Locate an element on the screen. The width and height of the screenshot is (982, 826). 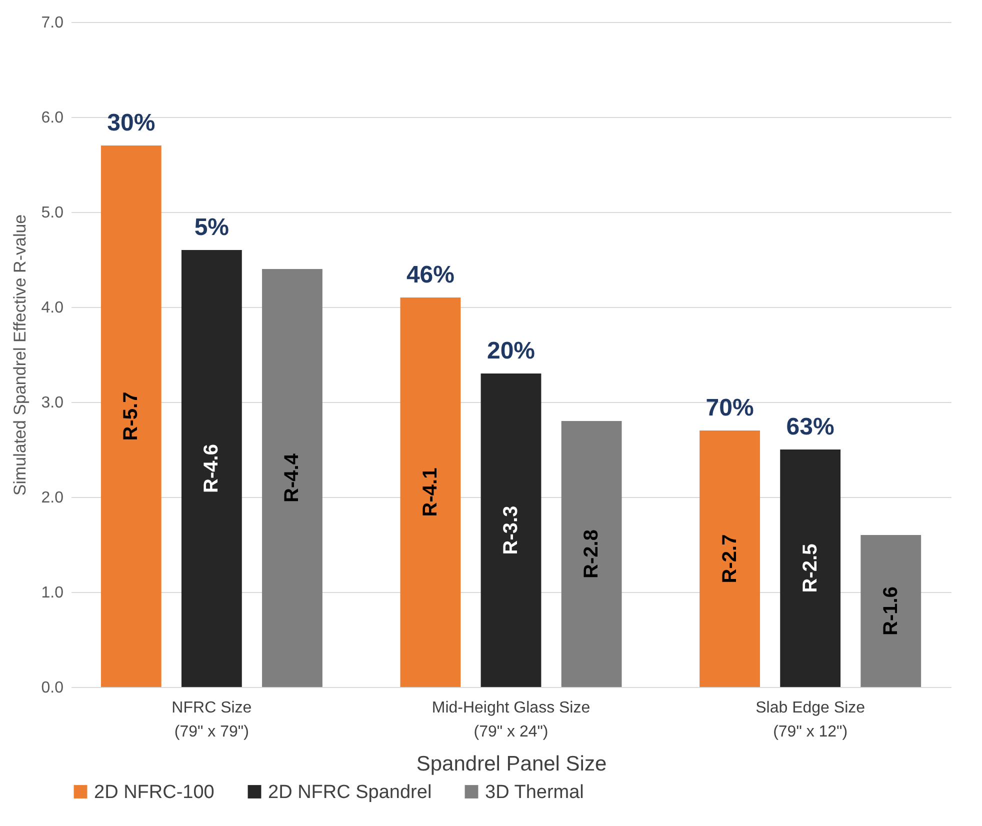
y-tick-label: 3.0 is located at coordinates (52, 403).